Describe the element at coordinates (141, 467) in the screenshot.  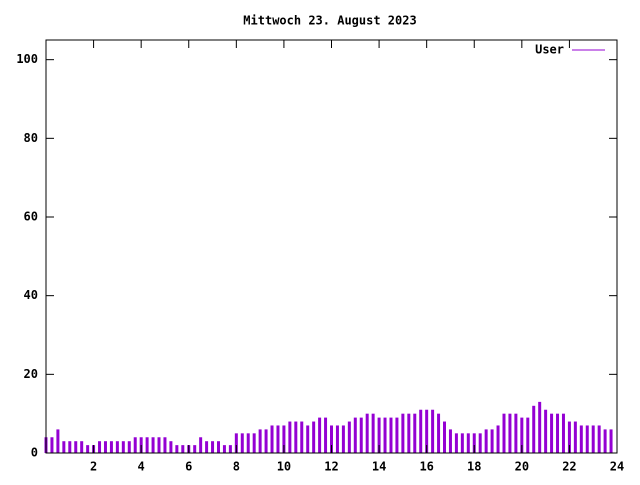
I see `x-tick-label: 4` at that location.